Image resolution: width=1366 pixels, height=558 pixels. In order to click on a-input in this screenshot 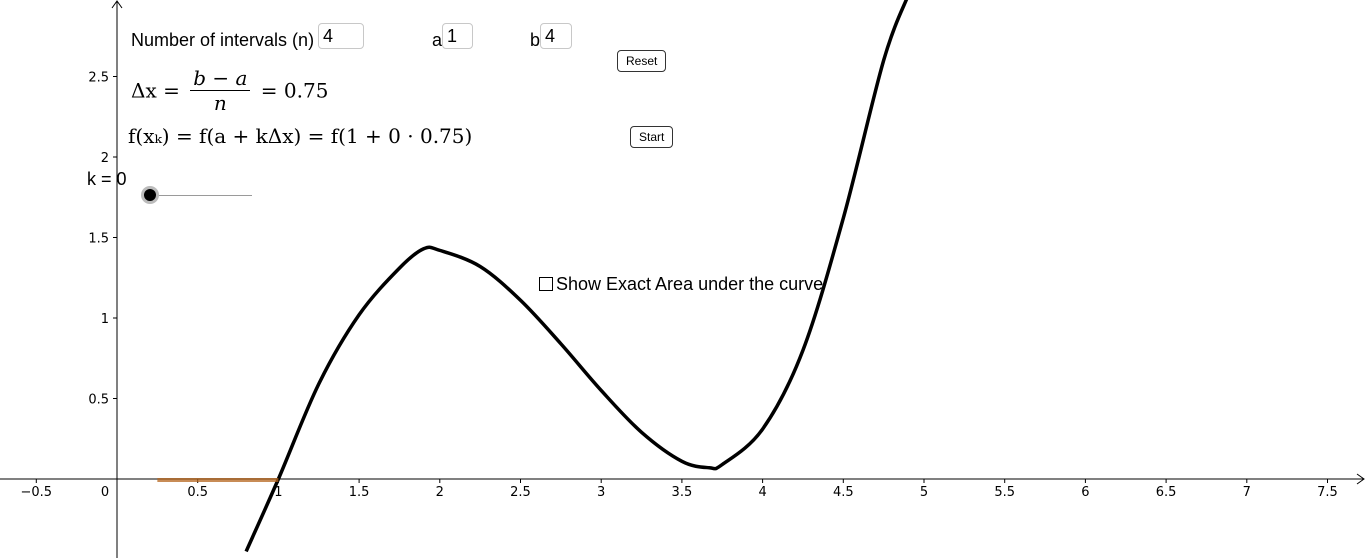, I will do `click(457, 36)`.